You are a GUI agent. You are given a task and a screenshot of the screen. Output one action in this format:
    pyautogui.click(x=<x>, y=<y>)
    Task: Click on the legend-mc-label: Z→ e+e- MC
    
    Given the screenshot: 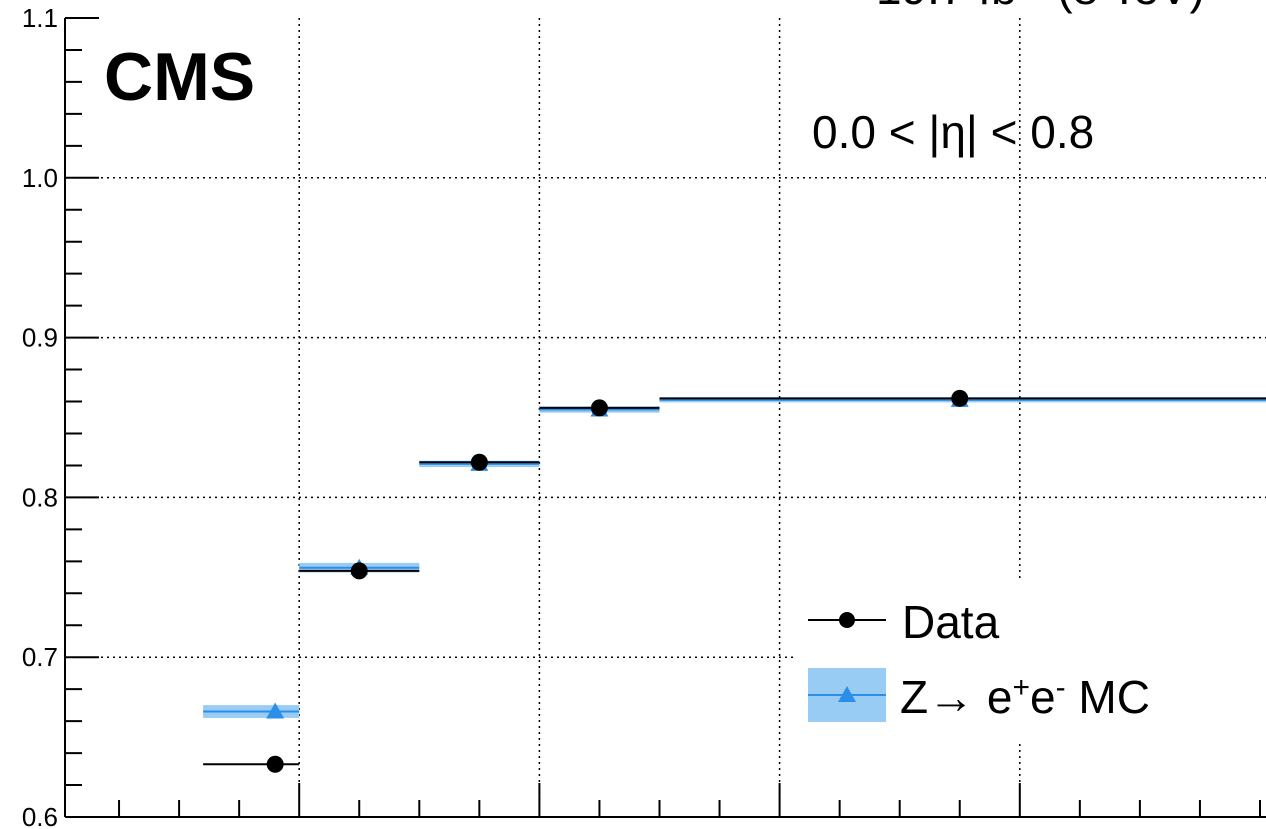 What is the action you would take?
    pyautogui.click(x=1025, y=697)
    